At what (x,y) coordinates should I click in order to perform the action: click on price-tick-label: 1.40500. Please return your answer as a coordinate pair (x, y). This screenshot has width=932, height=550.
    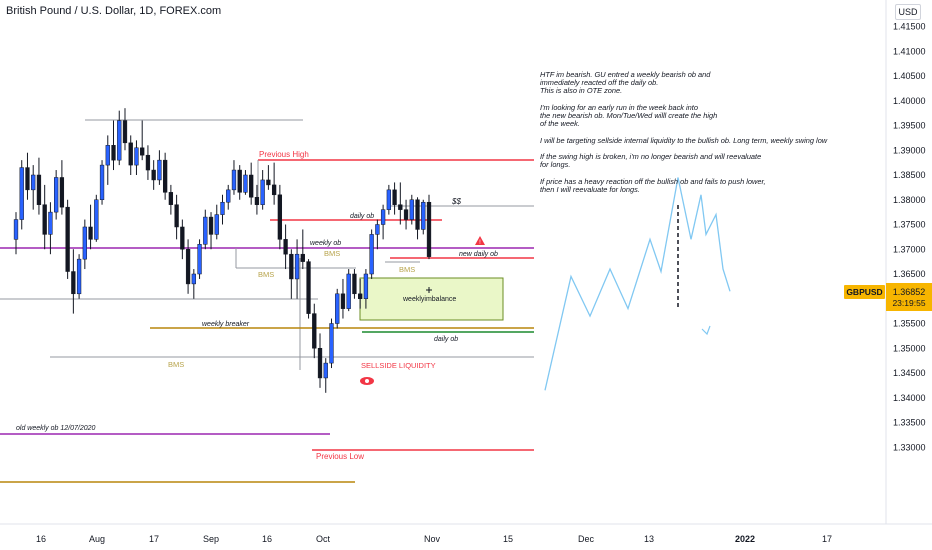
    Looking at the image, I should click on (909, 76).